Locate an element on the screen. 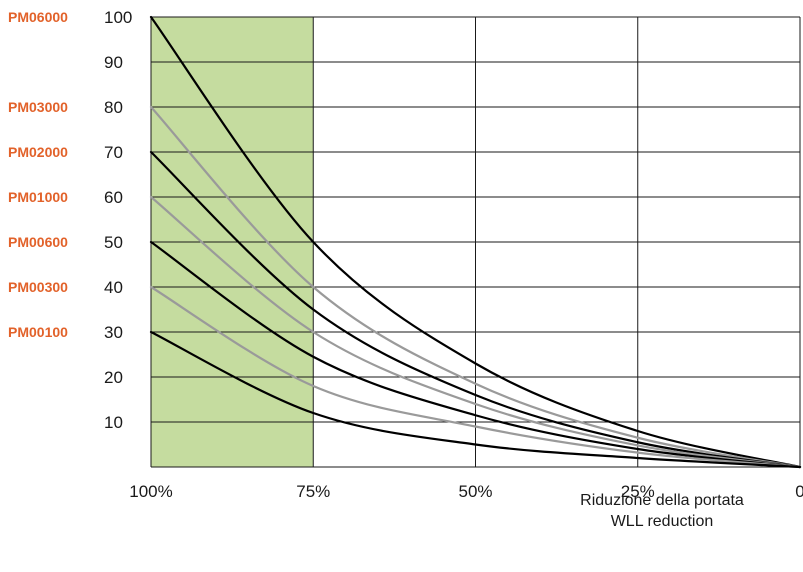 The width and height of the screenshot is (803, 572). model-label: PM00300 is located at coordinates (38, 287).